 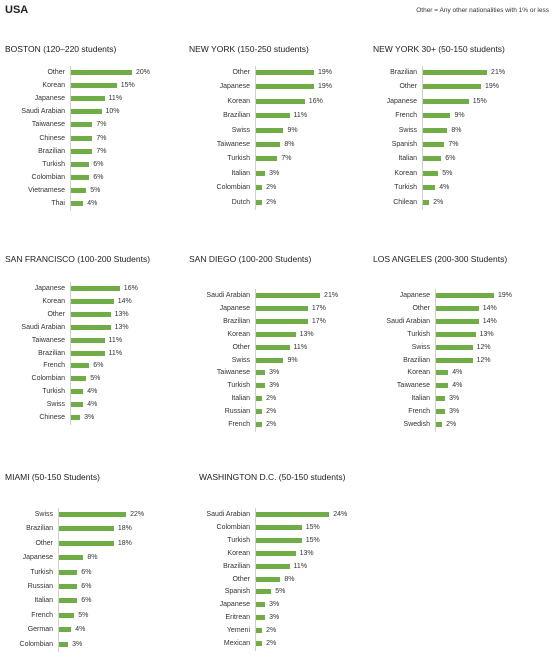 I want to click on category-label: Thai, so click(x=58, y=203).